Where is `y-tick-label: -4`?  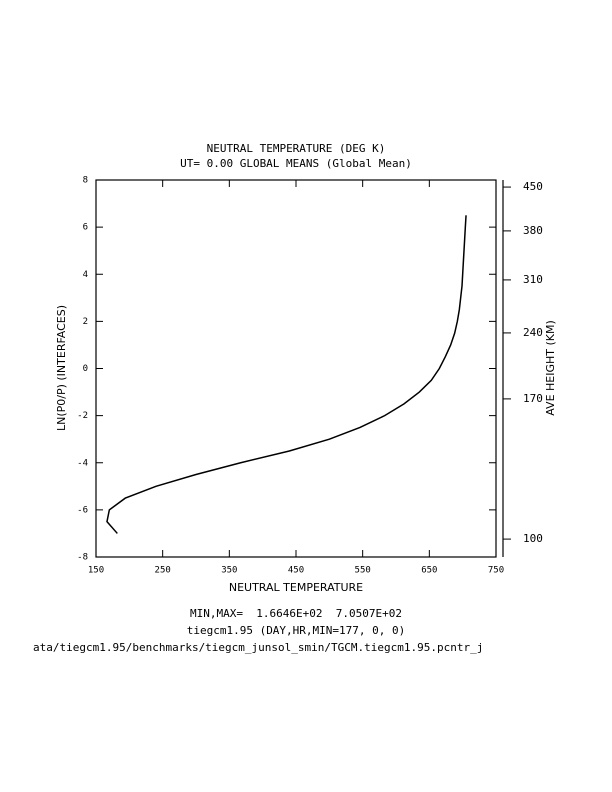
y-tick-label: -4 is located at coordinates (82, 463).